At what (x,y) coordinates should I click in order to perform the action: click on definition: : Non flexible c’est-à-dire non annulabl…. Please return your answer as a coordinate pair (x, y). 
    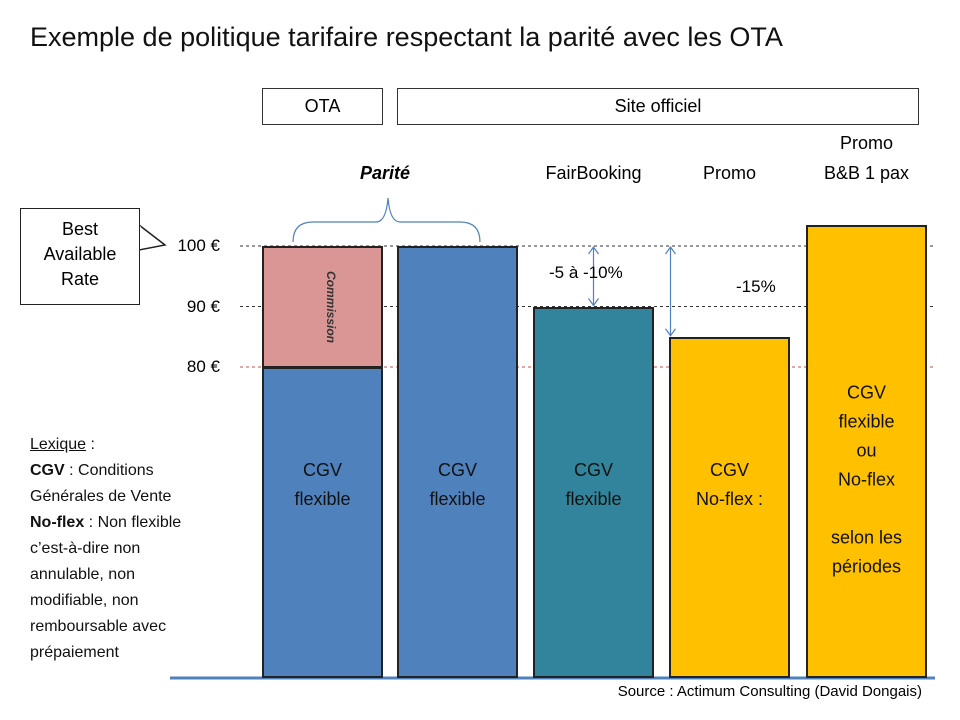
    Looking at the image, I should click on (106, 587).